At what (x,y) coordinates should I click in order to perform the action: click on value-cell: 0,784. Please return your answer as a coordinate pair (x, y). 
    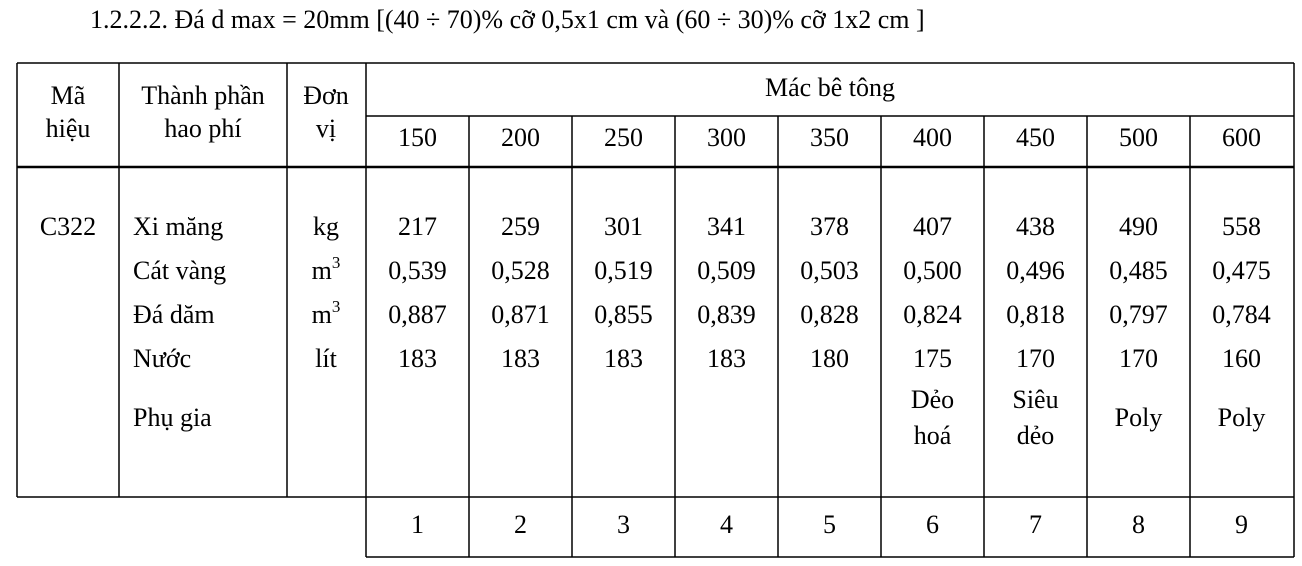
    Looking at the image, I should click on (1241, 314).